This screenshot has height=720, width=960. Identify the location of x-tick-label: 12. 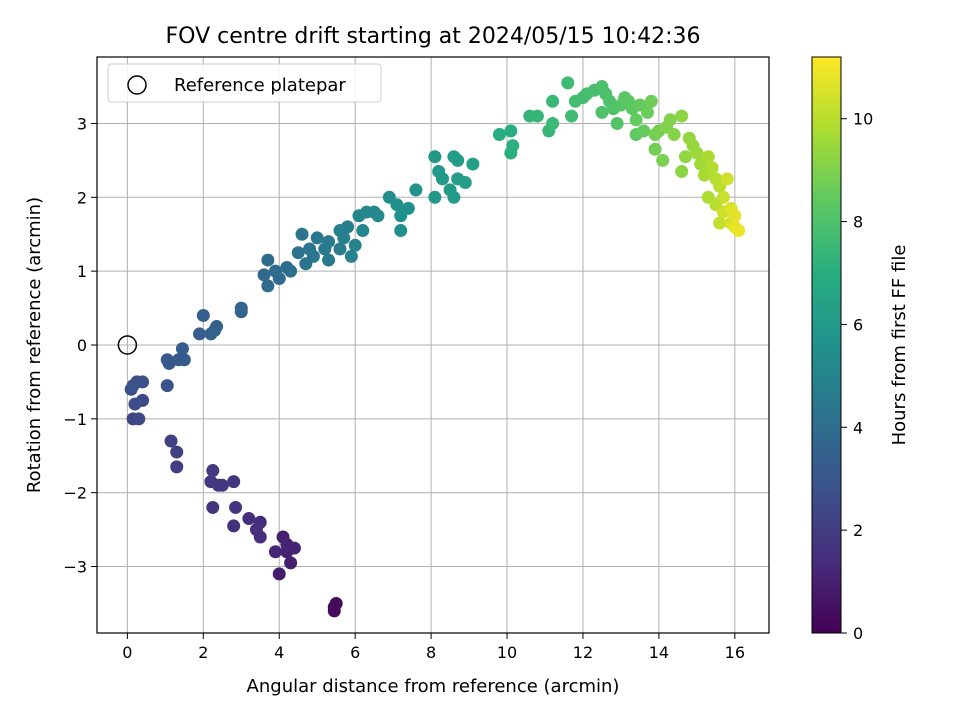
(583, 652).